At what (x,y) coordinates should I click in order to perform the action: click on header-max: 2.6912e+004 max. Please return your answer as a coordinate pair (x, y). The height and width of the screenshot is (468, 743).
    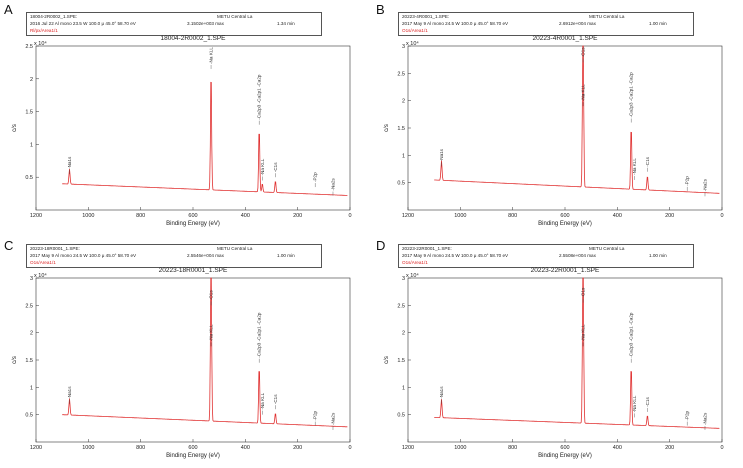
    Looking at the image, I should click on (577, 23).